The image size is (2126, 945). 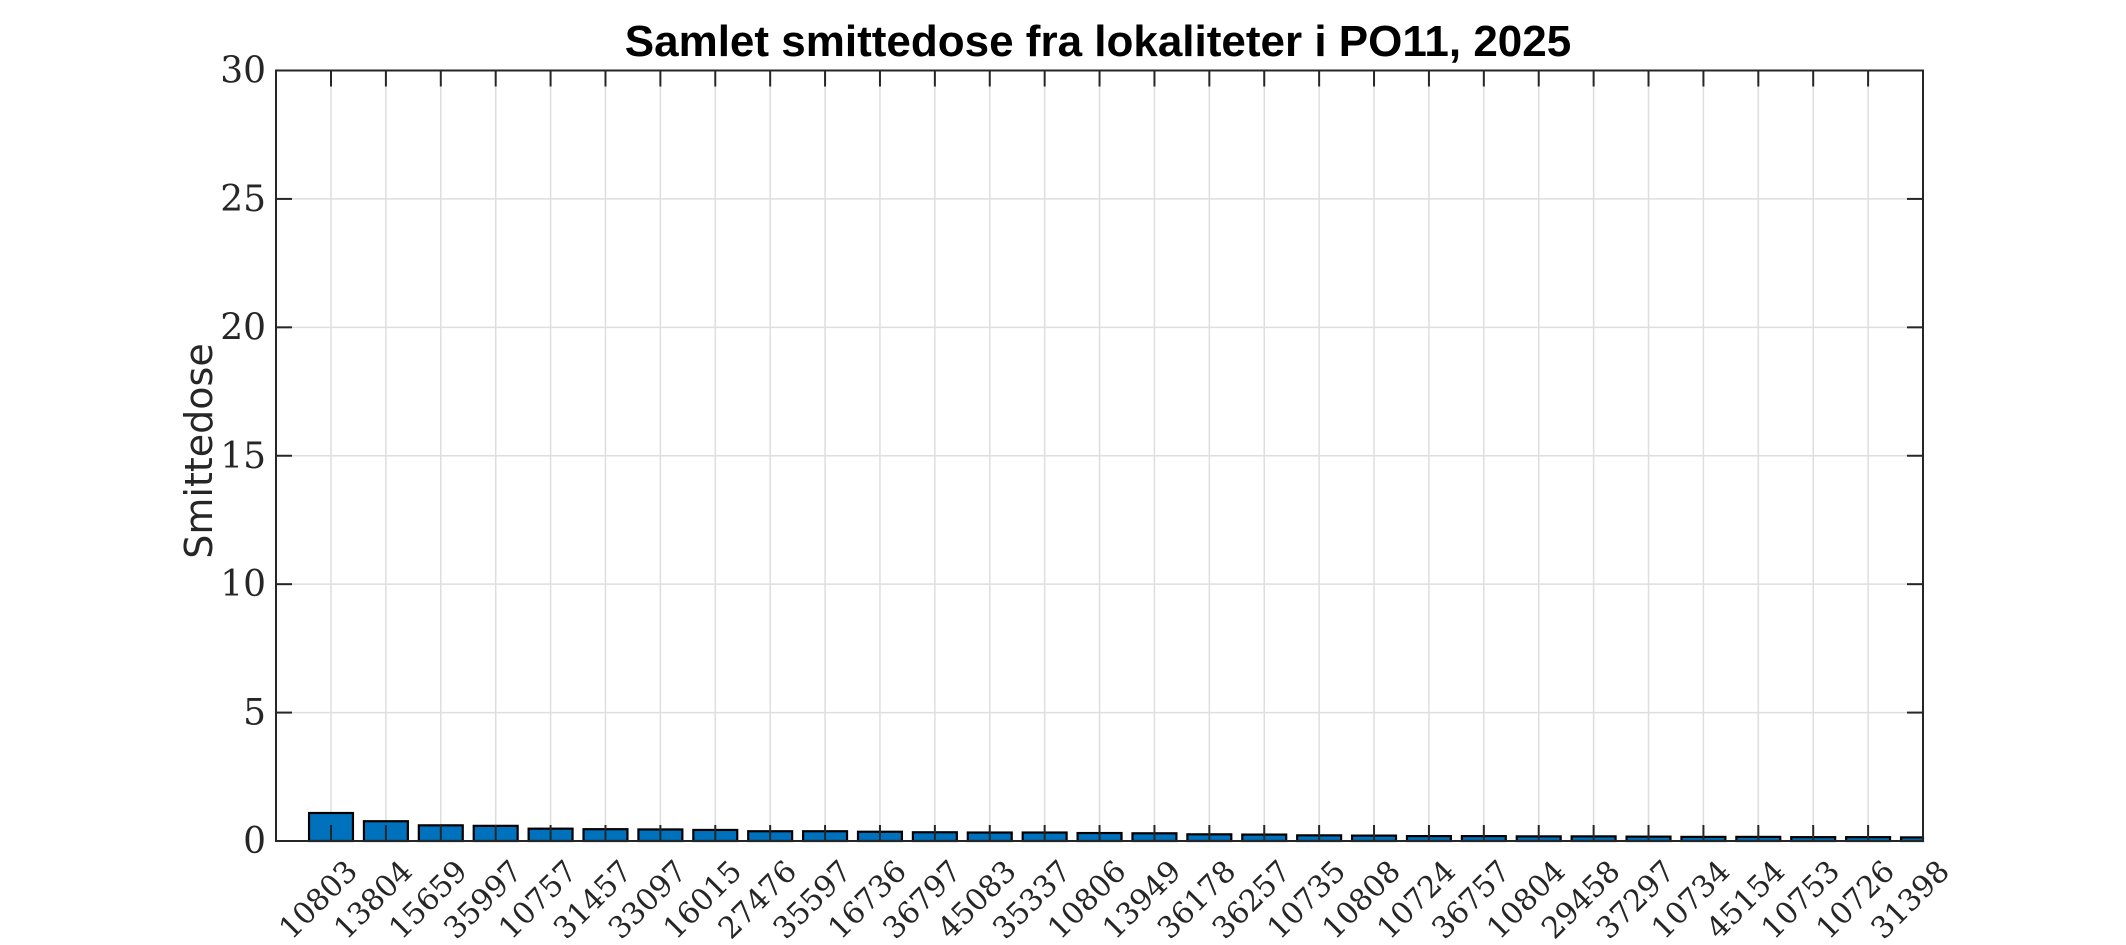 I want to click on y-tick-label: 5, so click(x=254, y=713).